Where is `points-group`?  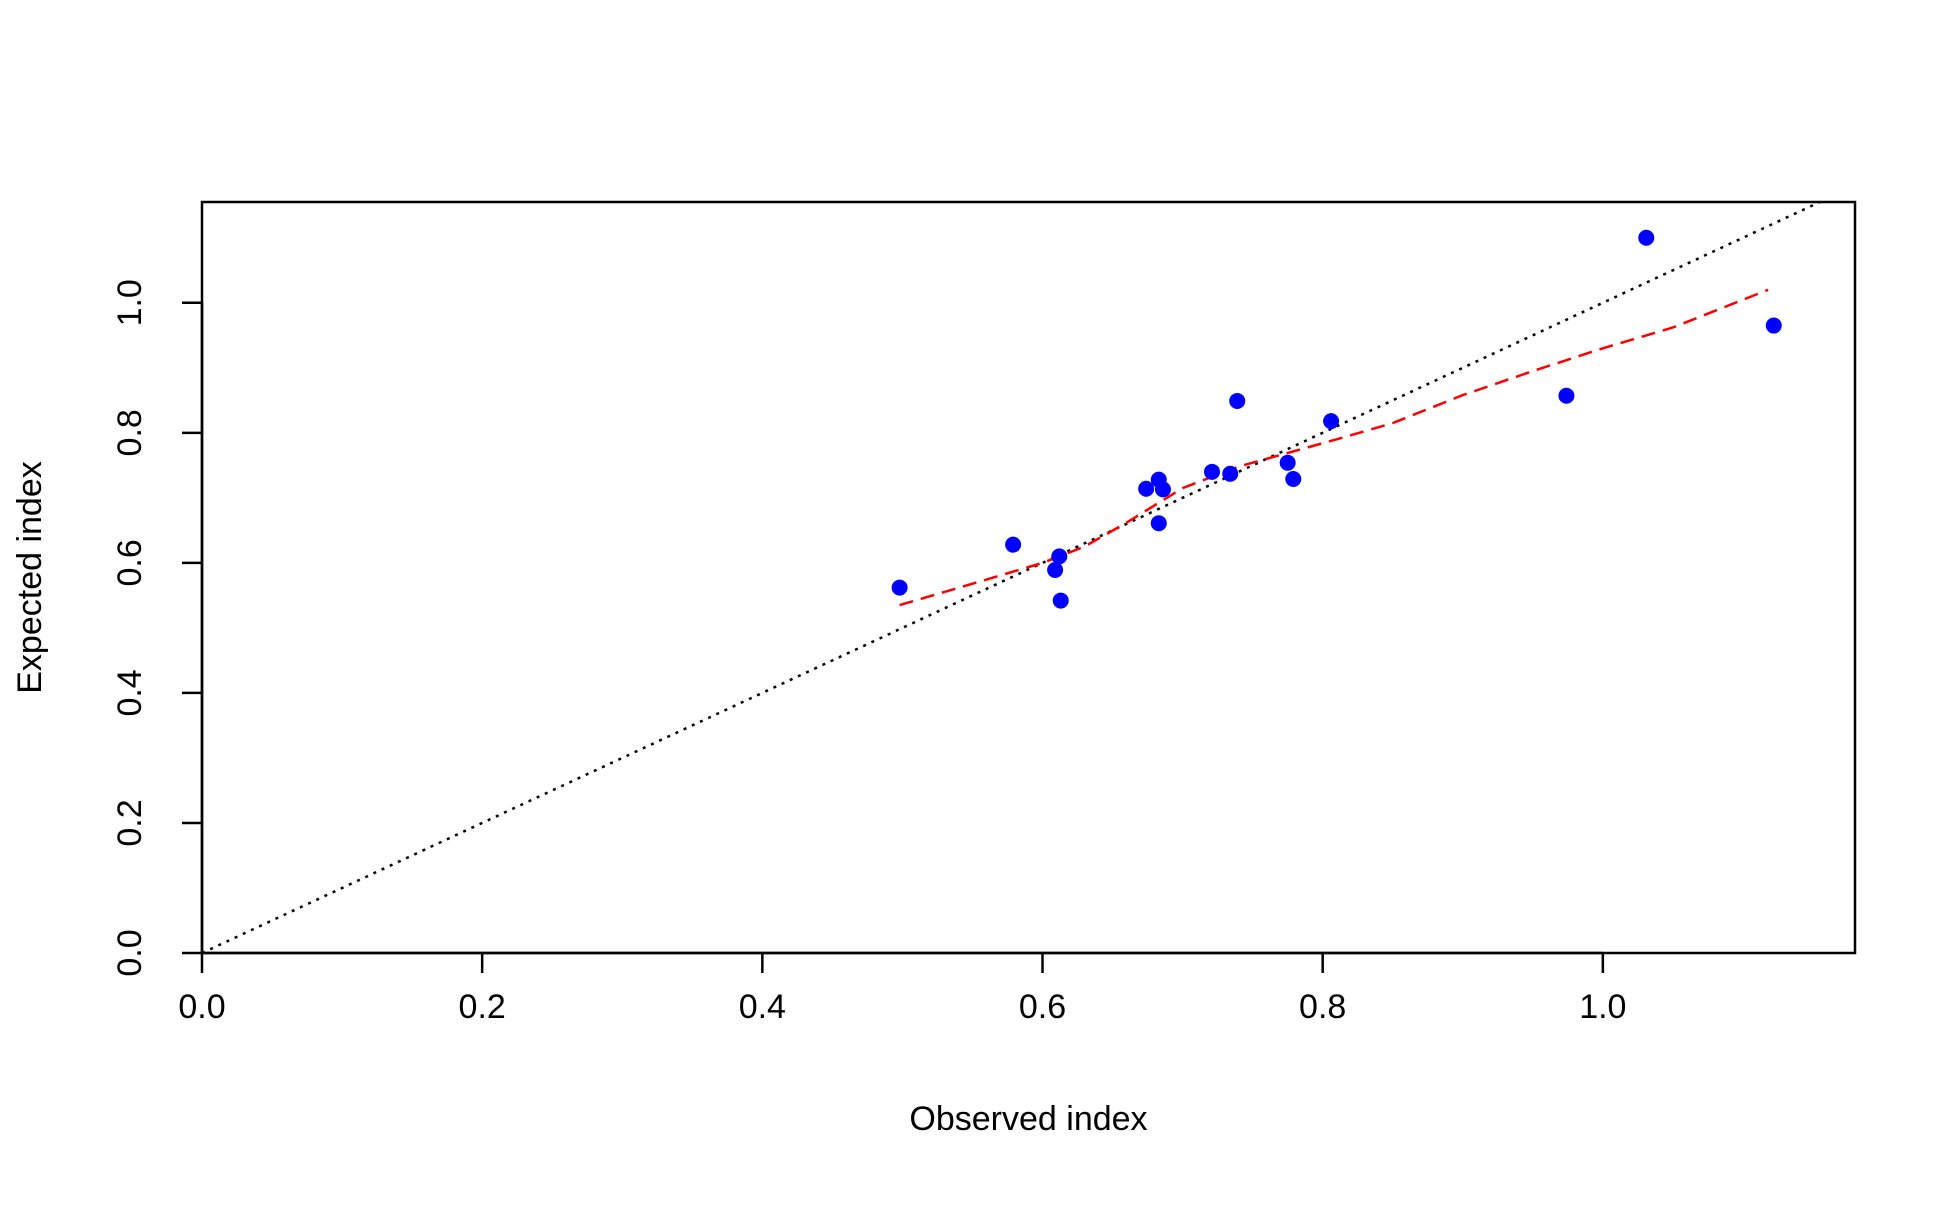 points-group is located at coordinates (1336, 419).